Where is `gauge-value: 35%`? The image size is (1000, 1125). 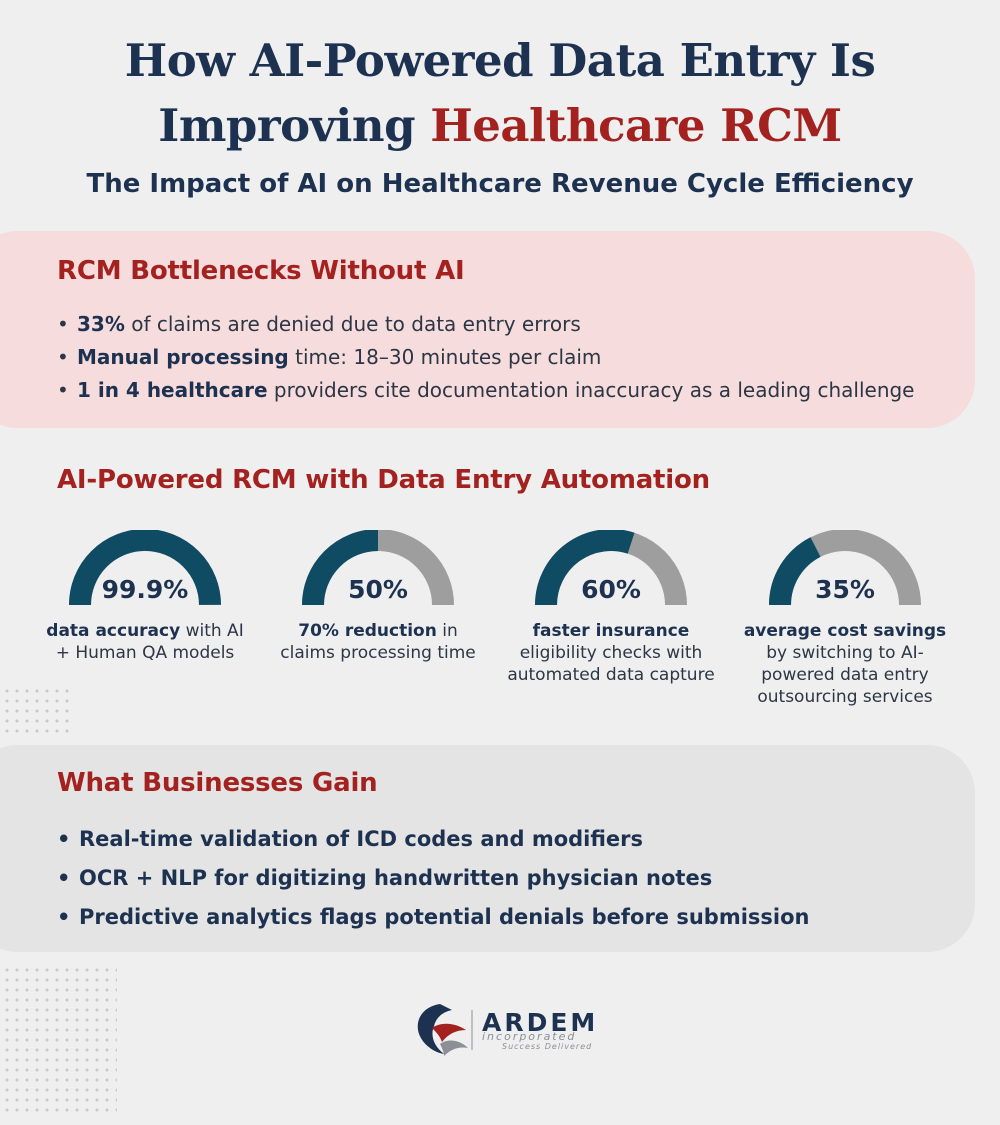
gauge-value: 35% is located at coordinates (845, 589).